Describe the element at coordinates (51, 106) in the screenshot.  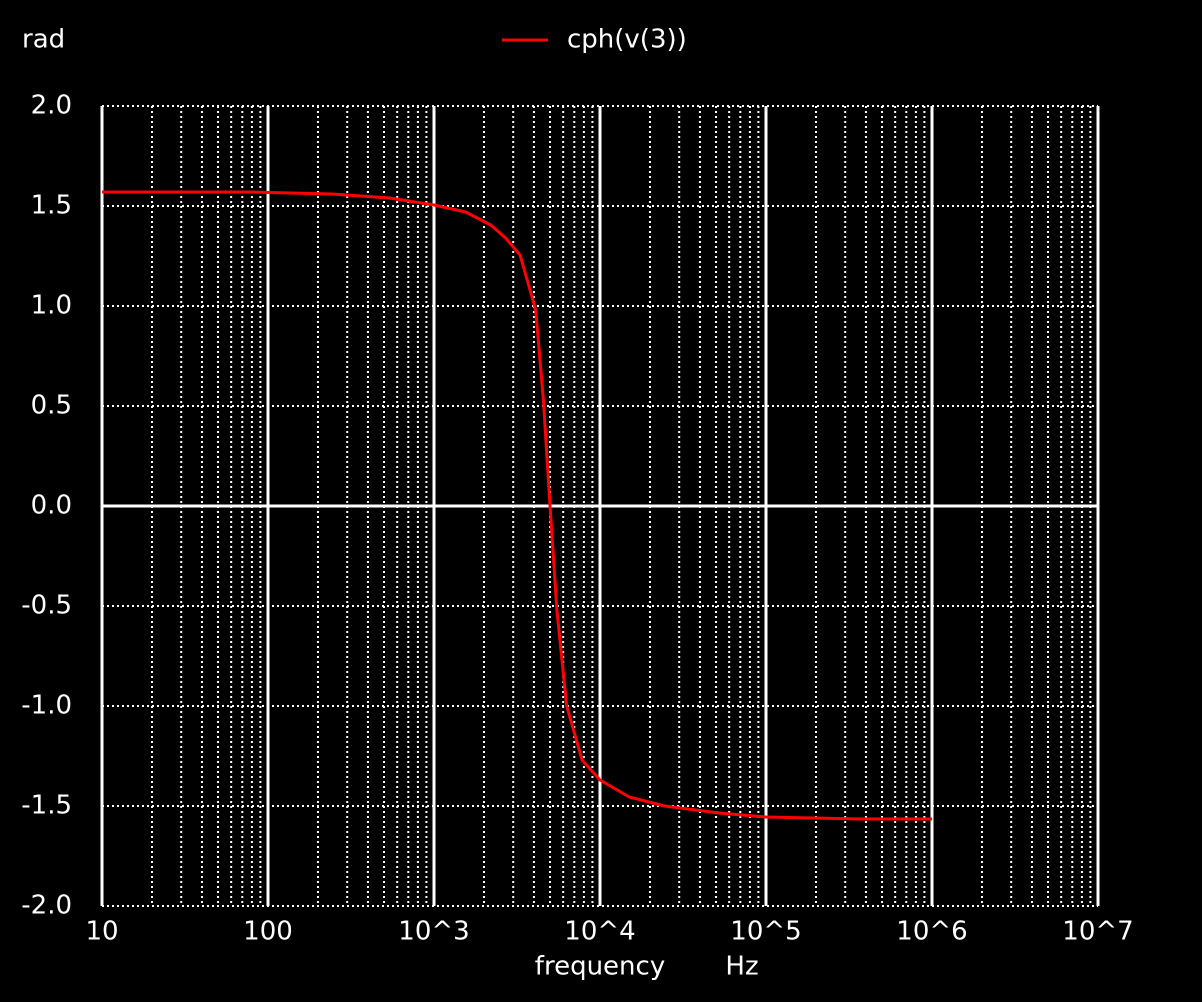
I see `y-tick-label: 2.0` at that location.